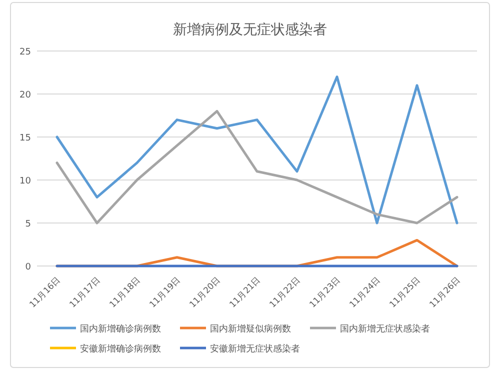 This screenshot has height=372, width=500. I want to click on chart-title: 新增病例及无症状感染者, so click(250, 30).